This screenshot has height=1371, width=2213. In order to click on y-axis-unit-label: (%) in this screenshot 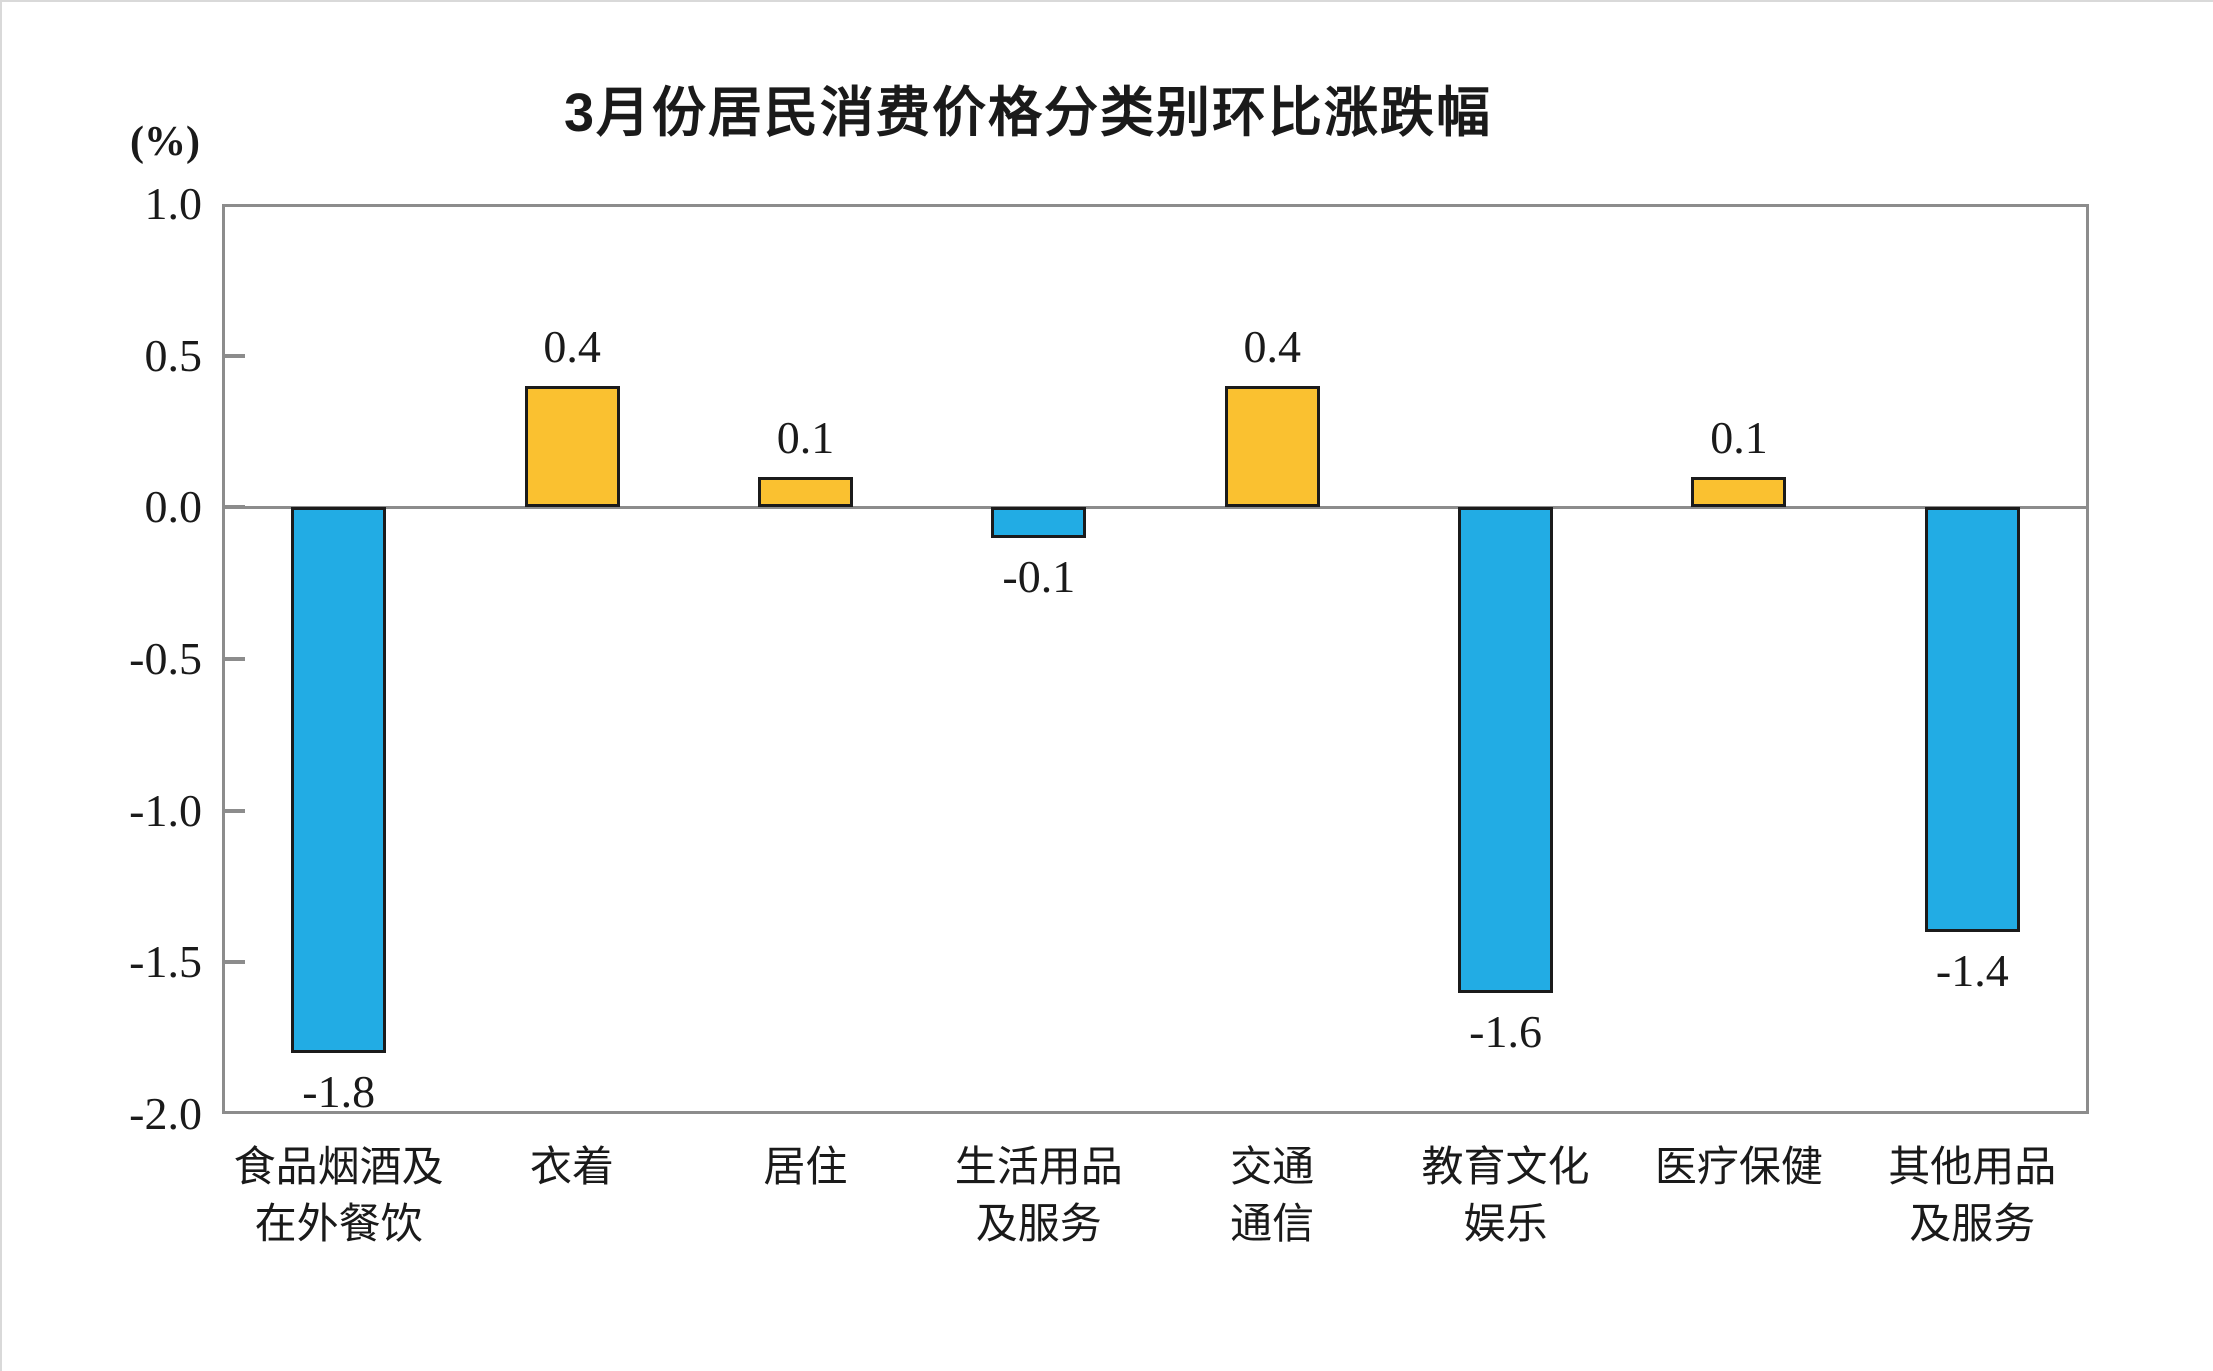, I will do `click(165, 142)`.